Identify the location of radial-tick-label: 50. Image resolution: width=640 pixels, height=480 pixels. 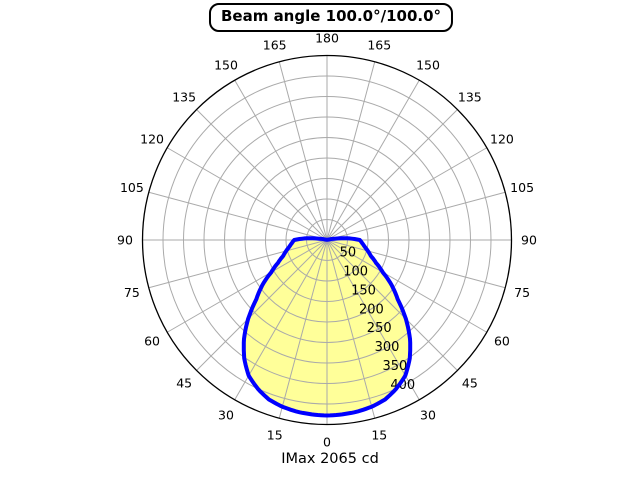
(348, 252).